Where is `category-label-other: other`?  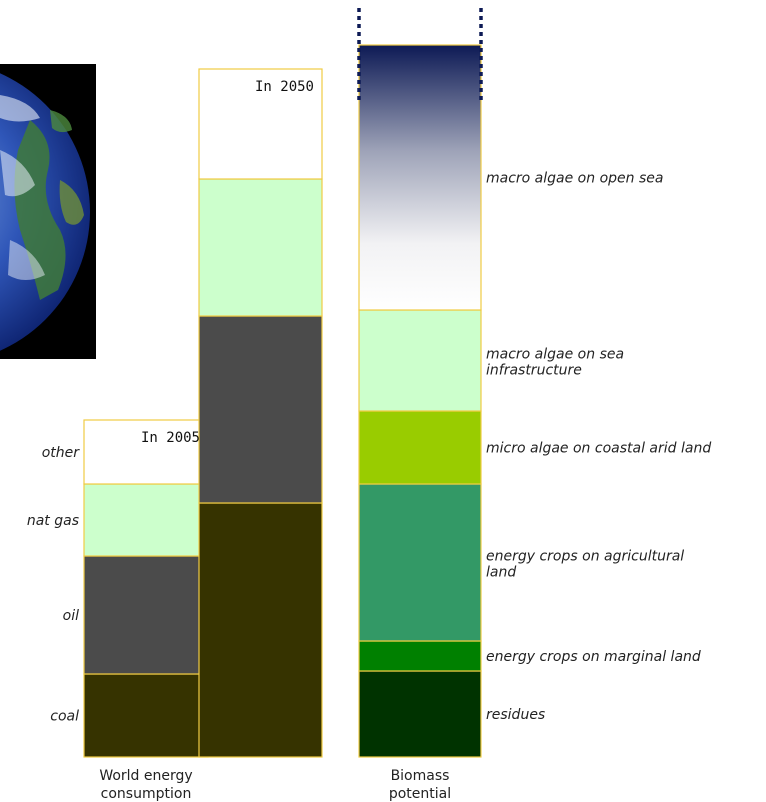
category-label-other: other is located at coordinates (61, 453).